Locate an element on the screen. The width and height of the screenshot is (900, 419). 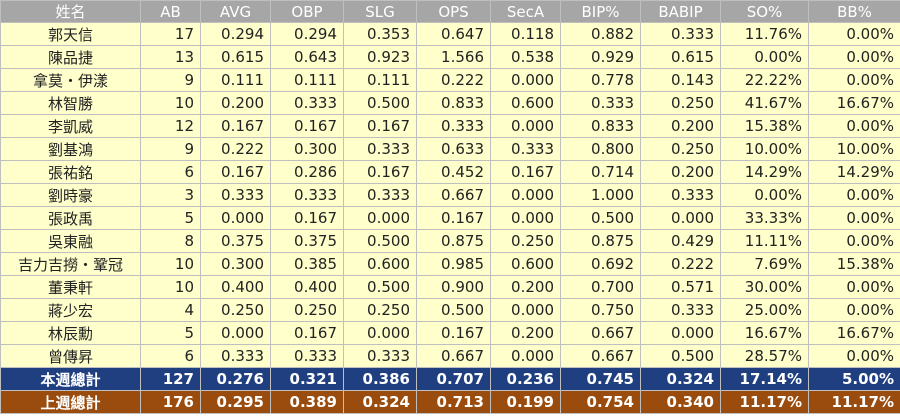
stat-cell: 0.692 is located at coordinates (600, 264).